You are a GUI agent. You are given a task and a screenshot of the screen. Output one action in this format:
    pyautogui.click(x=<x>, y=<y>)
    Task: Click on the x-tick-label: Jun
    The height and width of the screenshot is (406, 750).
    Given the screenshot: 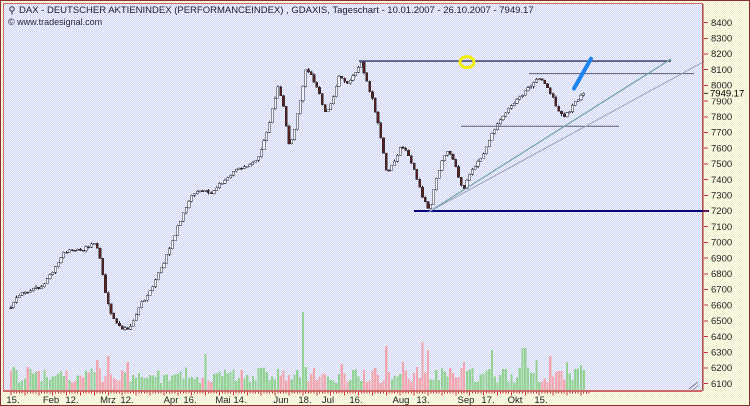 What is the action you would take?
    pyautogui.click(x=280, y=400)
    